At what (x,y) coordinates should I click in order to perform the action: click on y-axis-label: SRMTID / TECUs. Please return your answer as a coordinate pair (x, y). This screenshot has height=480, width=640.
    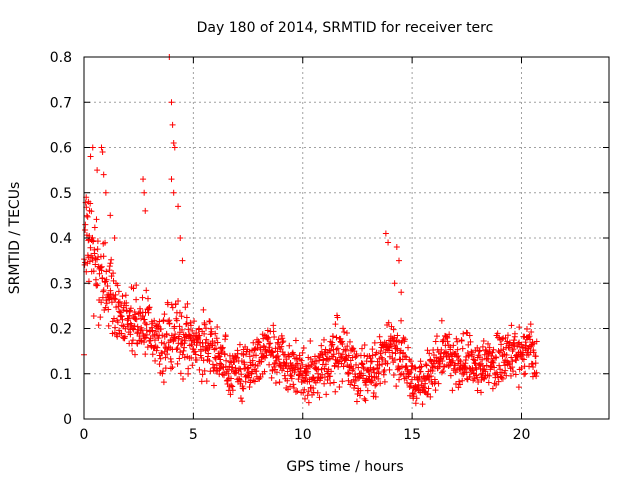
    Looking at the image, I should click on (15, 238).